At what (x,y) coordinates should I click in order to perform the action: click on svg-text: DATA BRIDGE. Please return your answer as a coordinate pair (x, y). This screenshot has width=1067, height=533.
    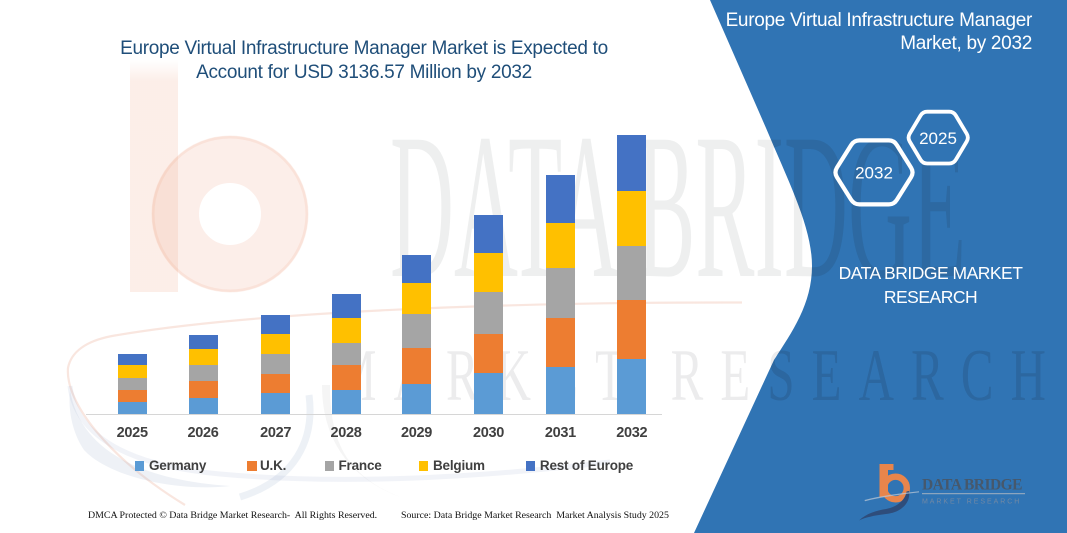
    Looking at the image, I should click on (973, 485).